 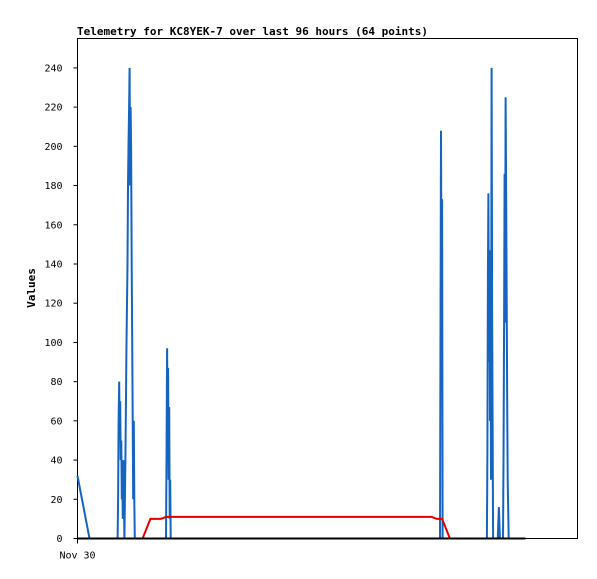 What do you see at coordinates (77, 556) in the screenshot?
I see `x-tick-label: Nov 30` at bounding box center [77, 556].